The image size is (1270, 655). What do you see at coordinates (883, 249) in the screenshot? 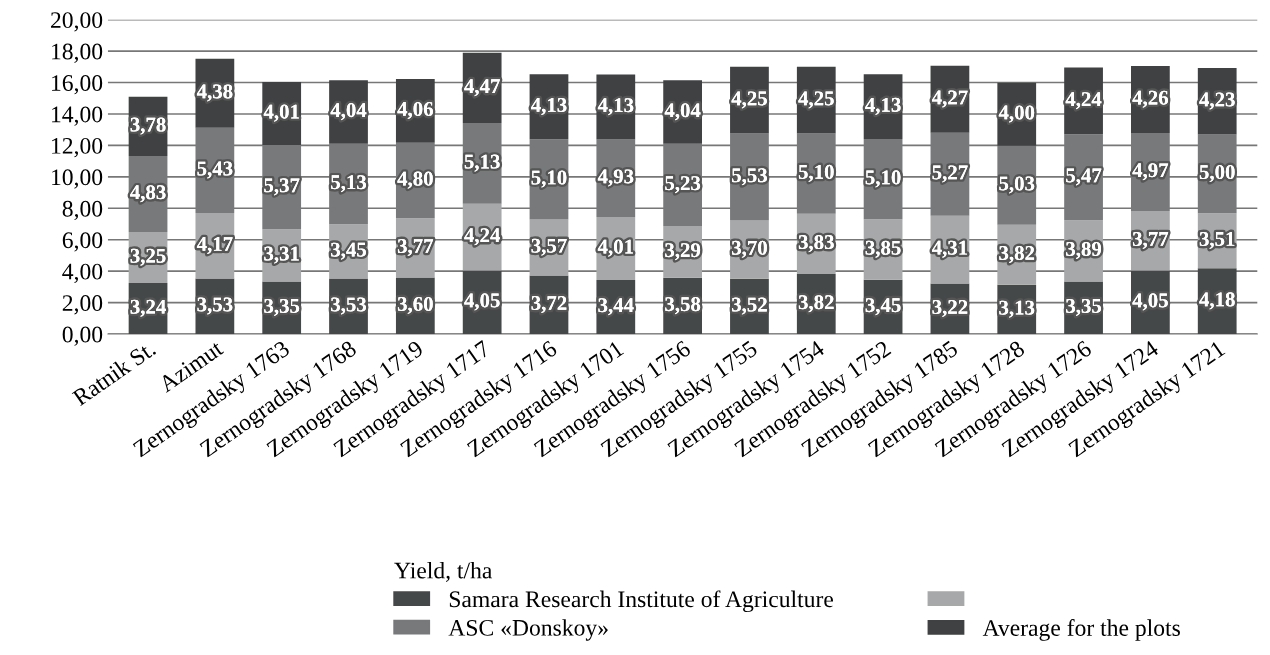
I see `data-label: 3,85` at bounding box center [883, 249].